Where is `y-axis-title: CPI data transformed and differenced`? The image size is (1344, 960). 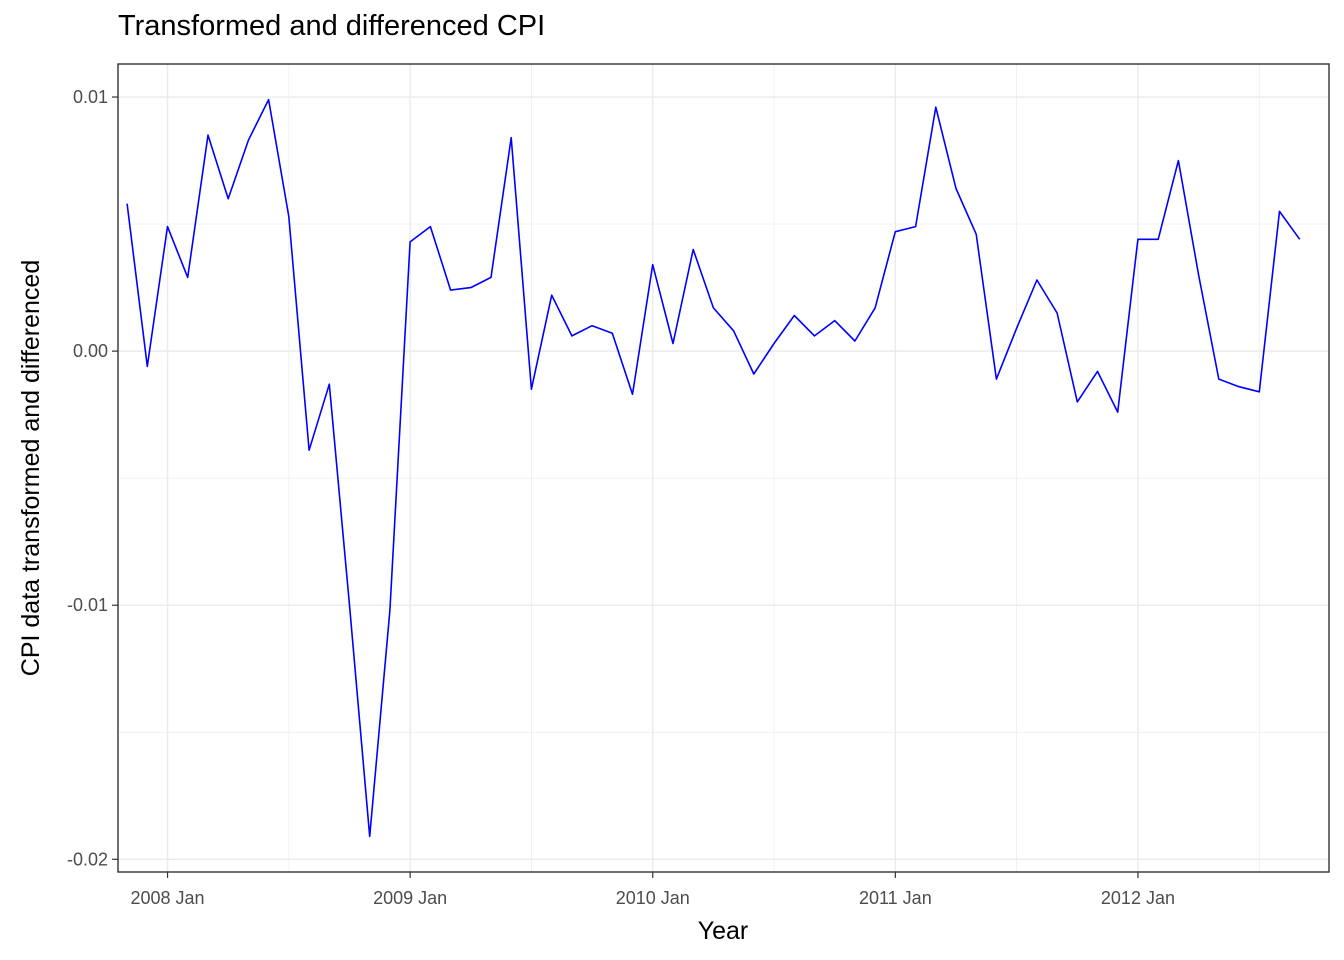
y-axis-title: CPI data transformed and differenced is located at coordinates (31, 468).